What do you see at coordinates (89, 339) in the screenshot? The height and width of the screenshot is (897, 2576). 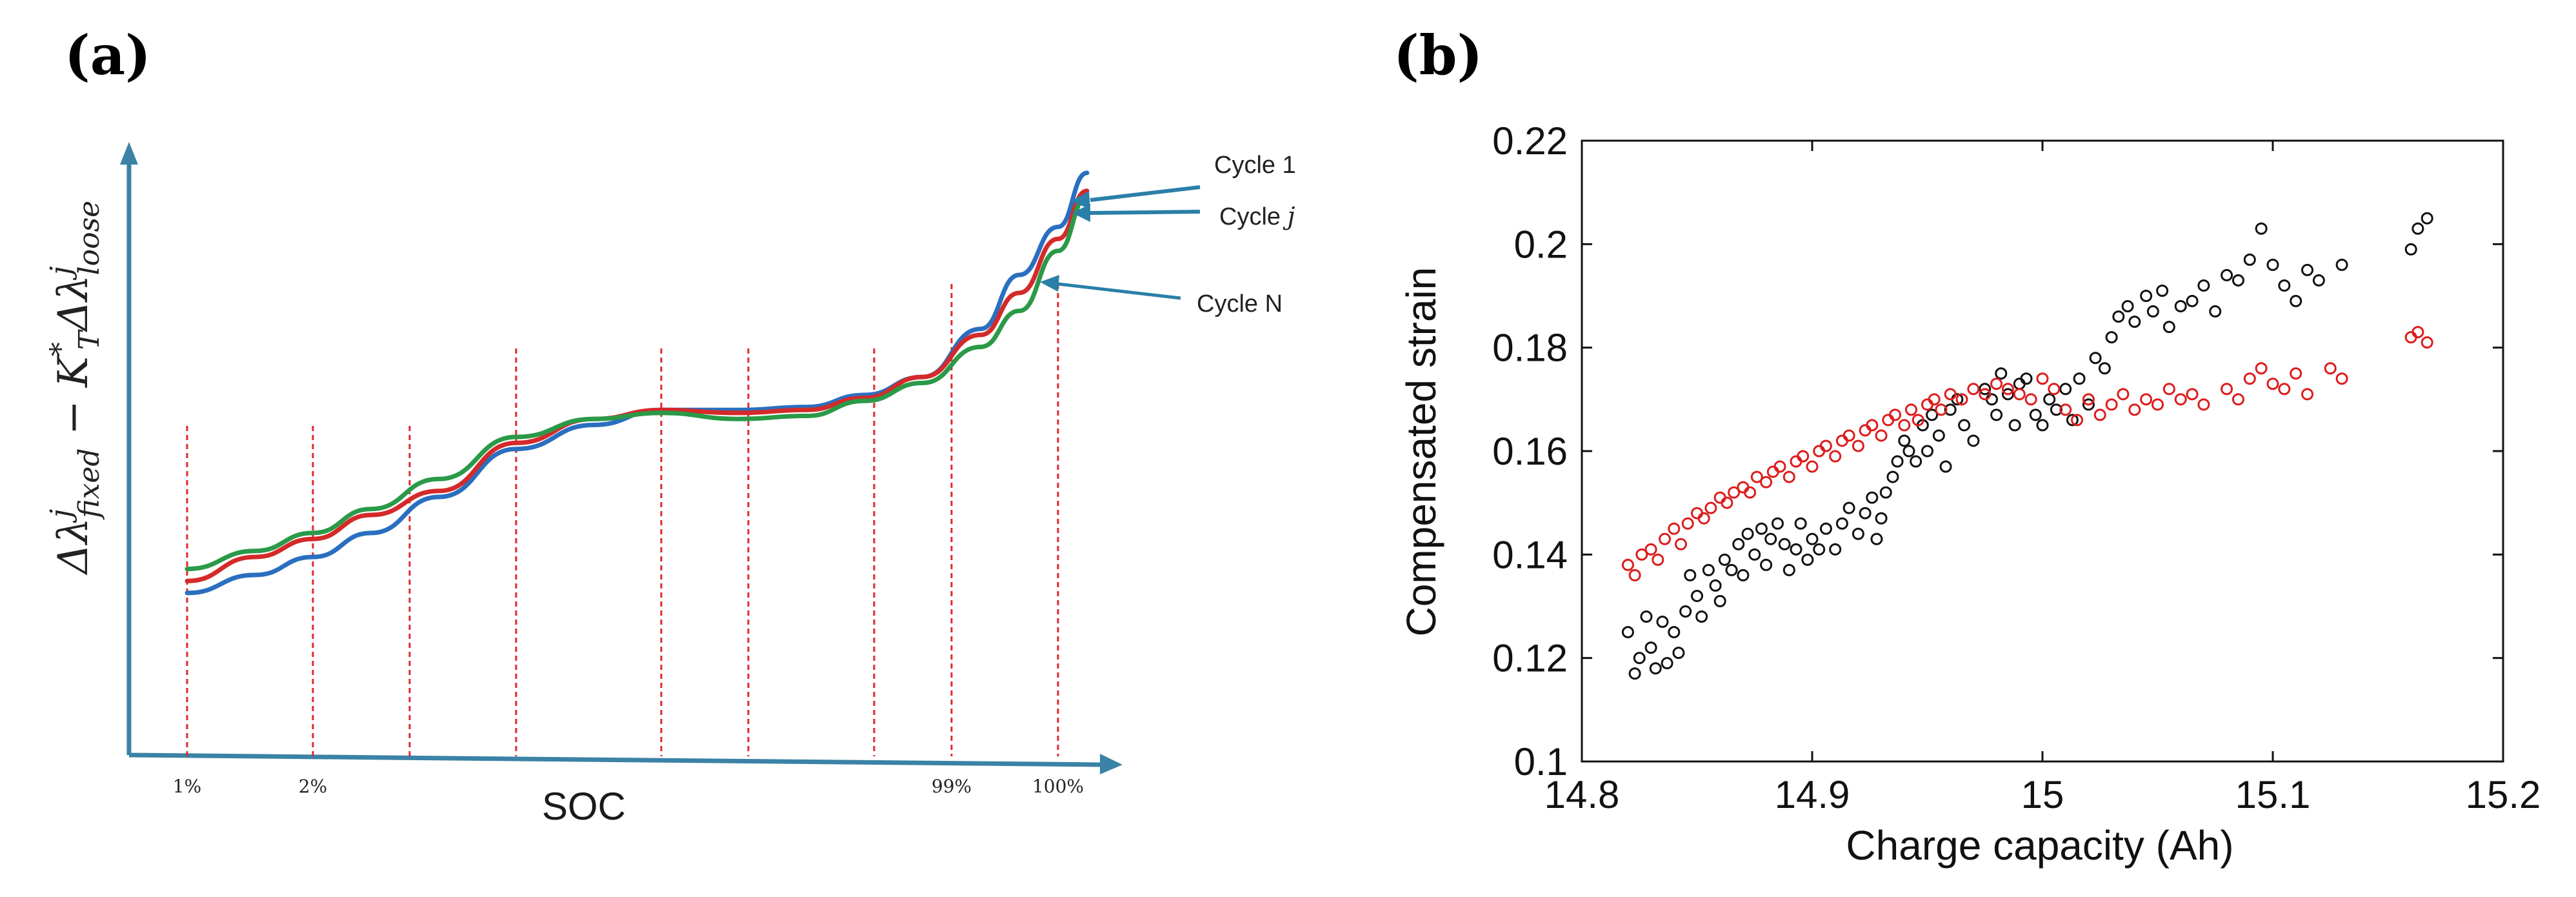 I see `ylabel-sub-t: T` at bounding box center [89, 339].